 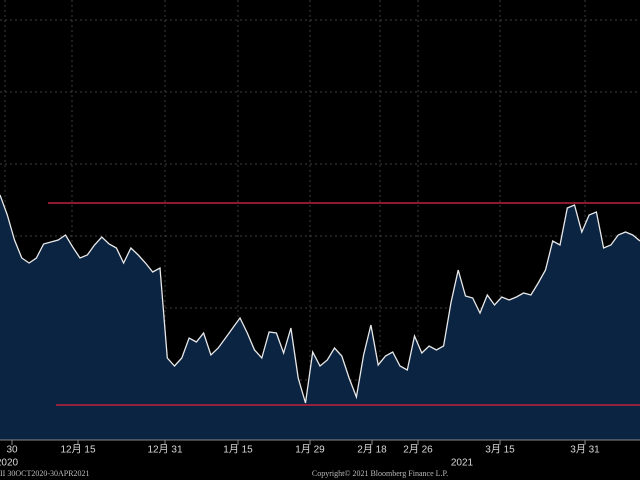 What do you see at coordinates (372, 450) in the screenshot?
I see `x-tick-label: 2月 18` at bounding box center [372, 450].